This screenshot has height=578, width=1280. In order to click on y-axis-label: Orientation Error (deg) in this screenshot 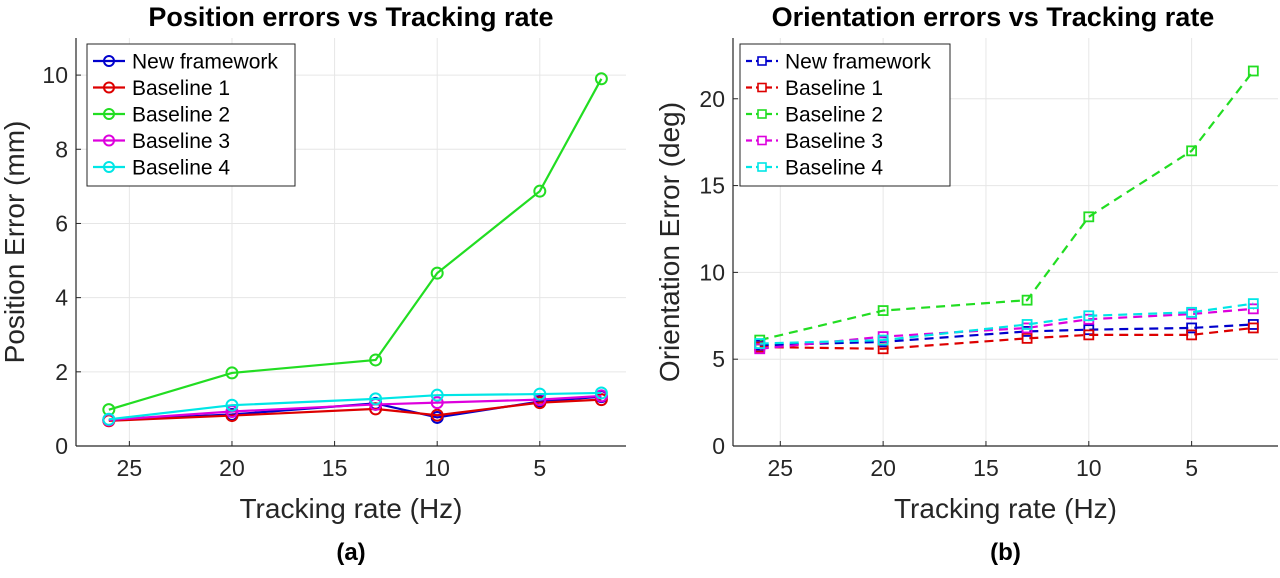, I will do `click(669, 242)`.